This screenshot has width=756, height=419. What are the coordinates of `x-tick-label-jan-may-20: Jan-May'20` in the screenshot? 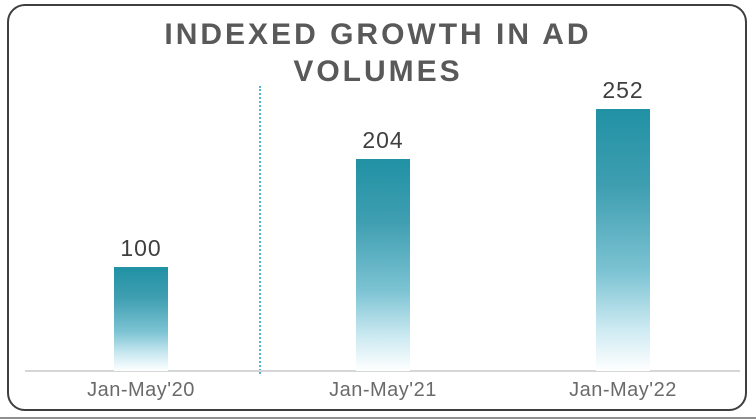 It's located at (141, 390).